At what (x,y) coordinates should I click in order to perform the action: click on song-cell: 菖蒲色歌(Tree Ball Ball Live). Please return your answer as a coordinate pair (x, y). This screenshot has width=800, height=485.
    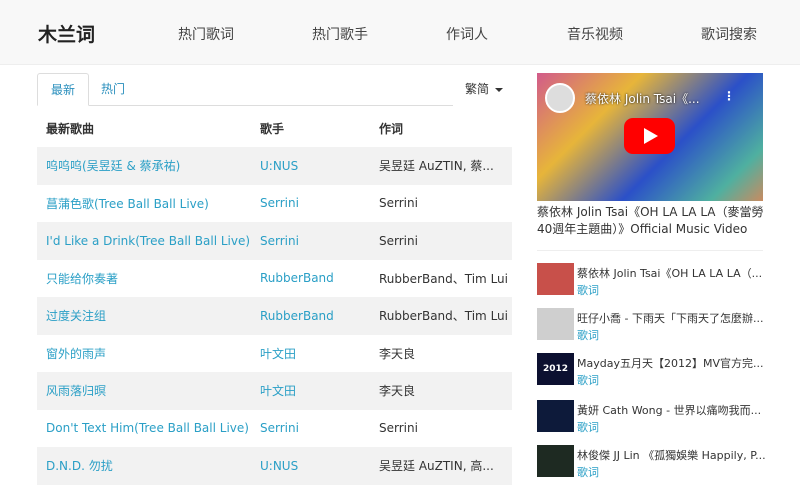
    Looking at the image, I should click on (144, 204).